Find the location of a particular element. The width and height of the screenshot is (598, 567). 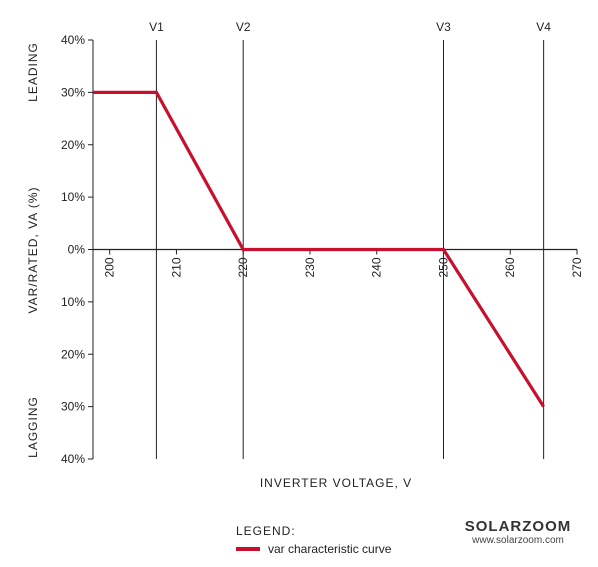

y-region-label-lagging: LAGGING is located at coordinates (33, 427).